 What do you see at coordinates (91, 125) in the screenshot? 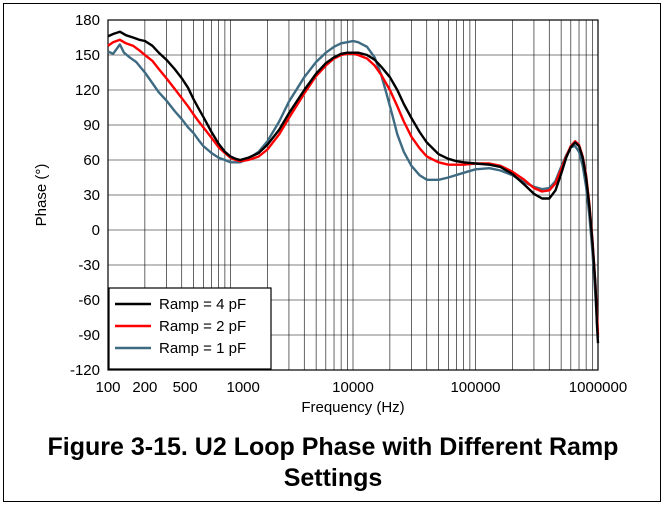
I see `y-tick-label: 90` at bounding box center [91, 125].